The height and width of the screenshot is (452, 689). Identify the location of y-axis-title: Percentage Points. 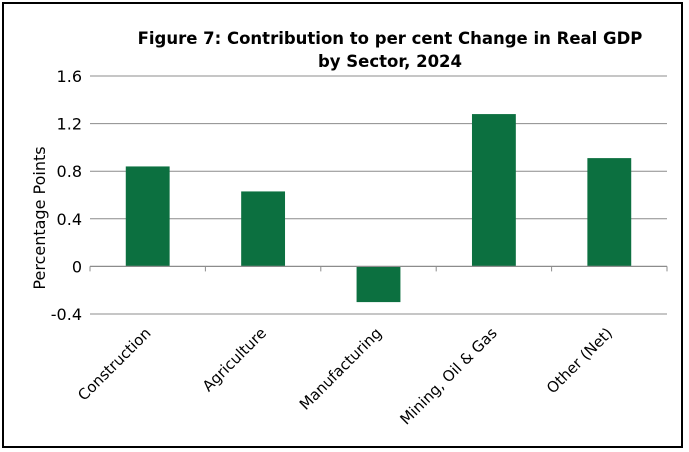
(39, 217).